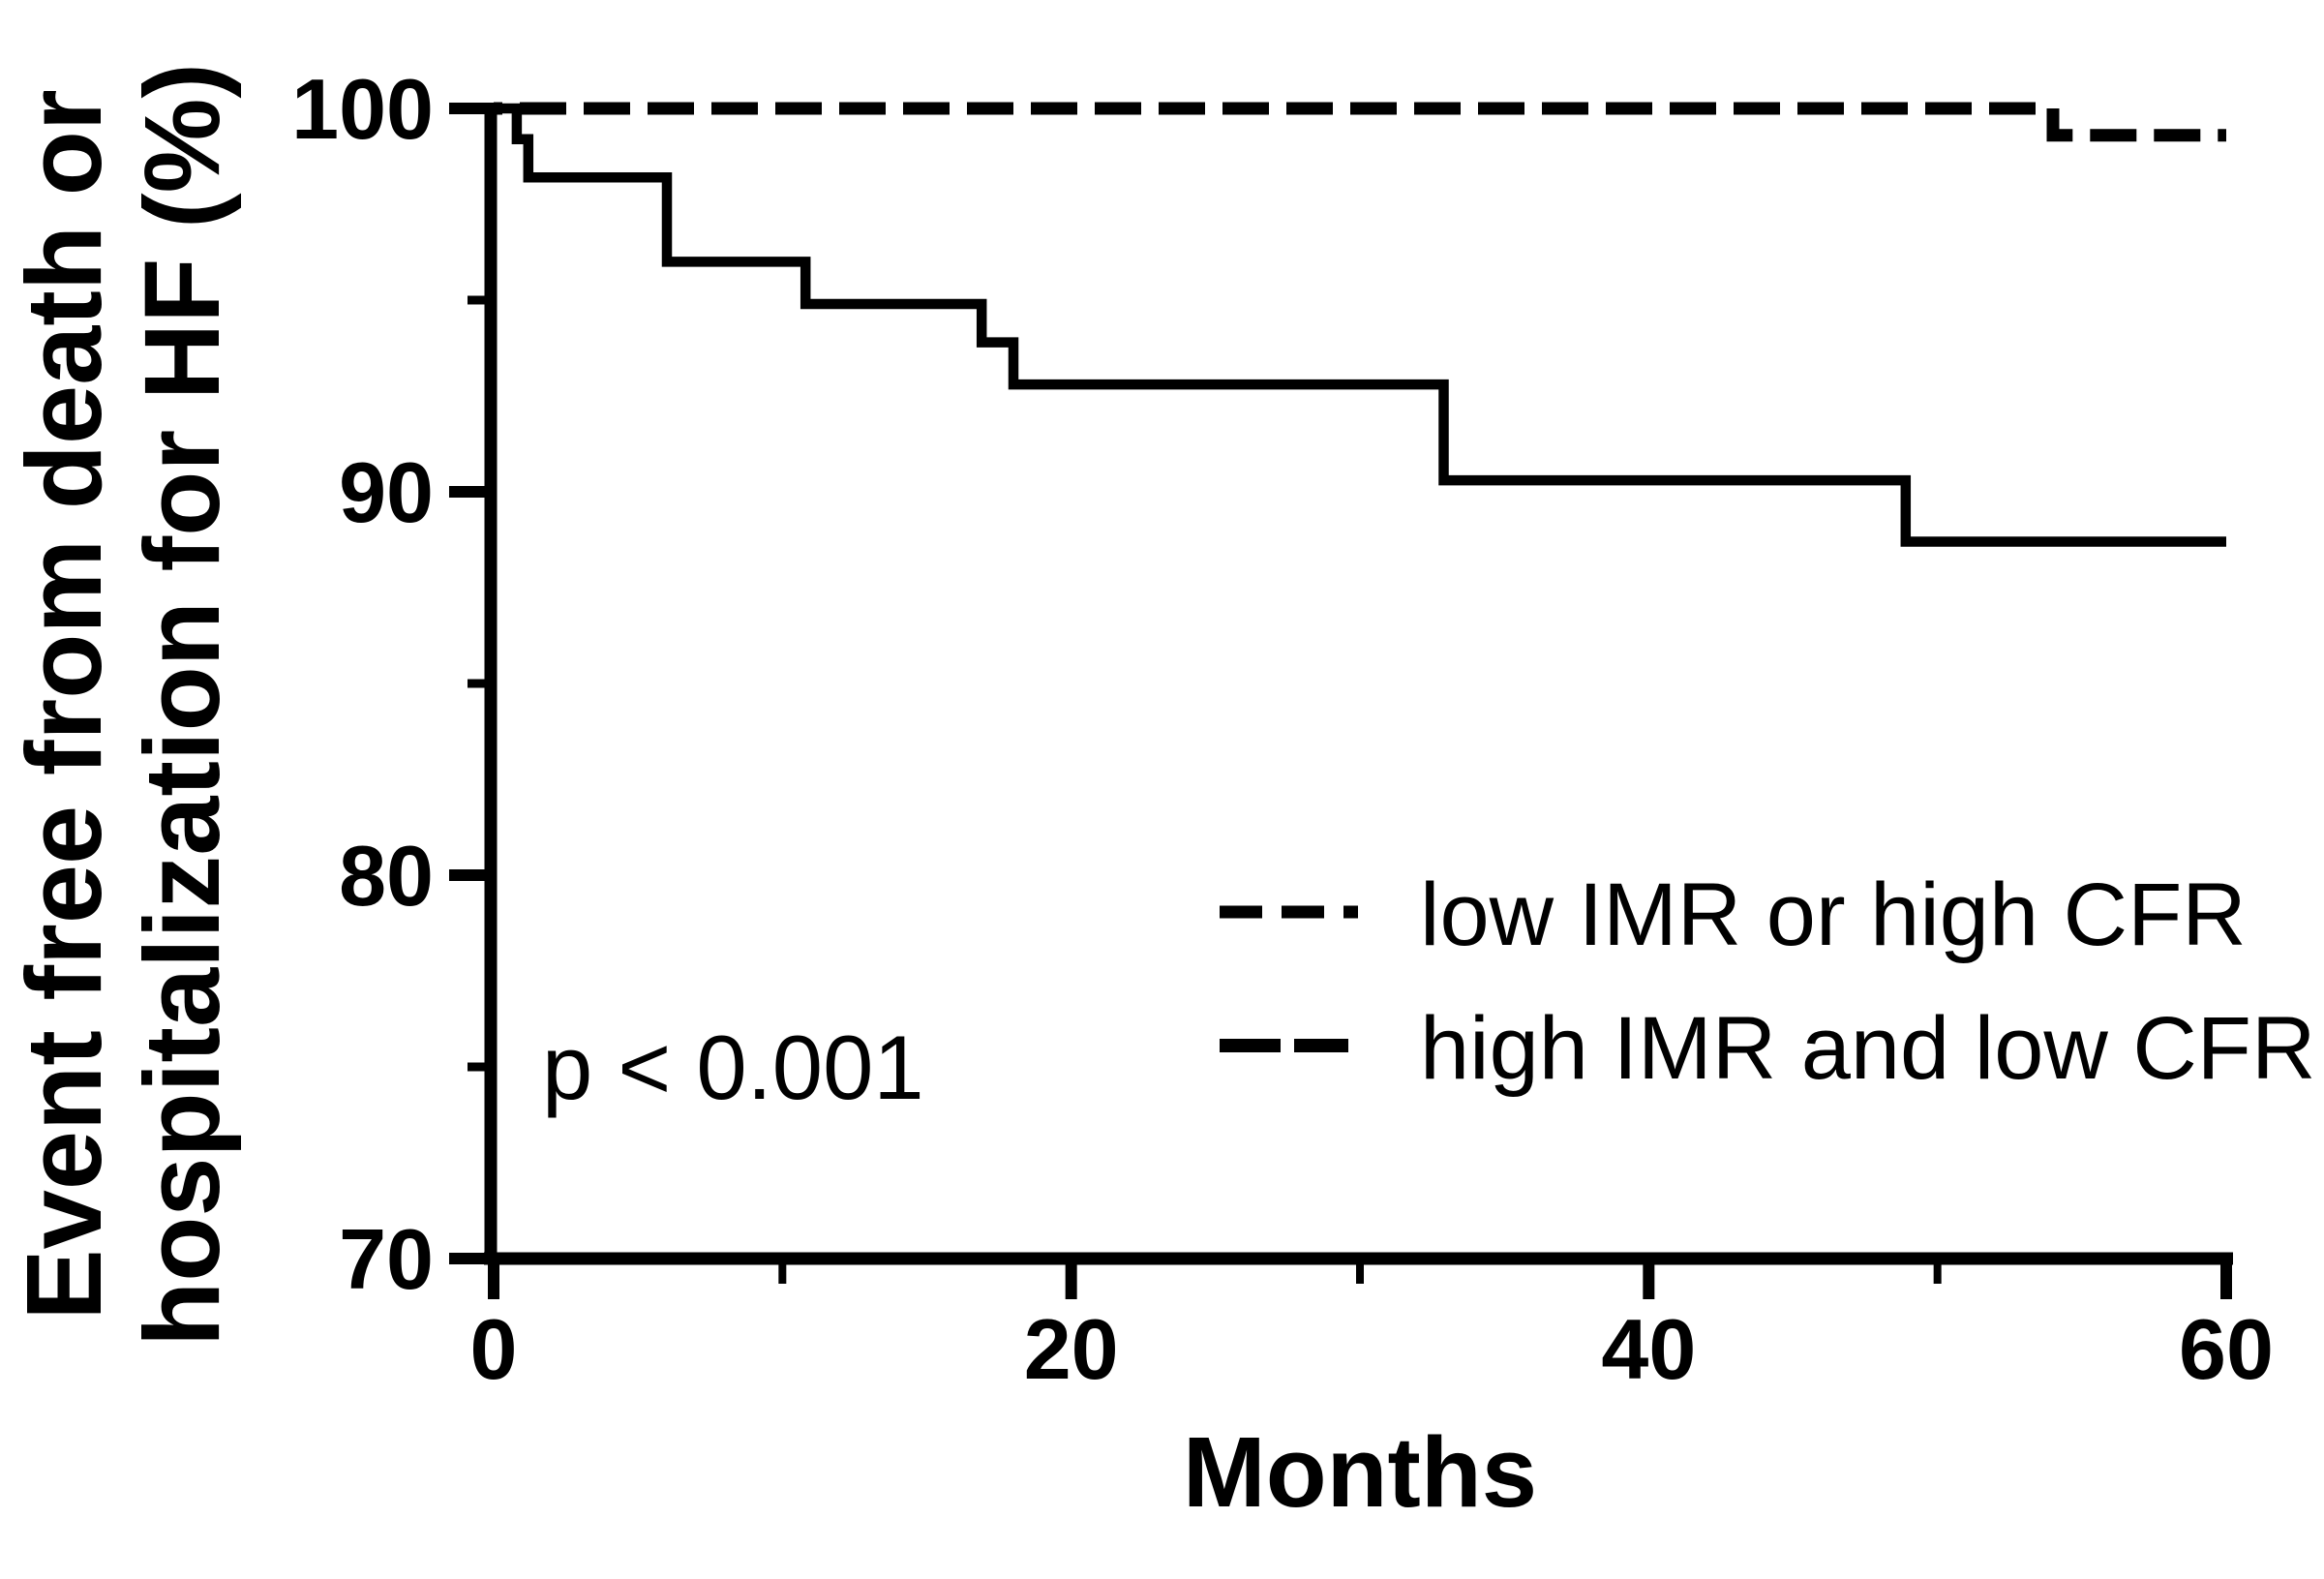 Image resolution: width=2324 pixels, height=1579 pixels. I want to click on x-axis-title: Months, so click(1360, 1472).